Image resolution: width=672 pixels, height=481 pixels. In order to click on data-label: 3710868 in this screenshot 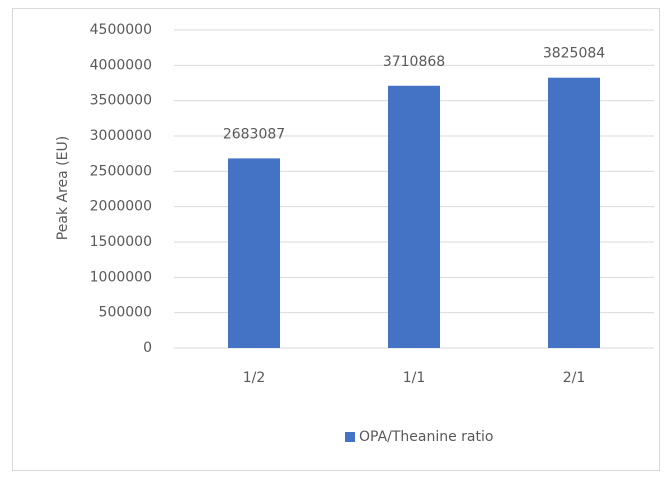, I will do `click(414, 62)`.